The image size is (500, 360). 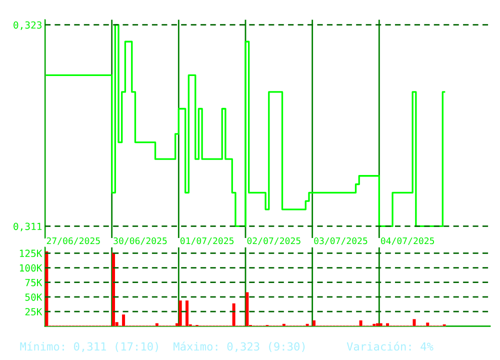 What do you see at coordinates (28, 25) in the screenshot?
I see `y-tick-label: 0,323` at bounding box center [28, 25].